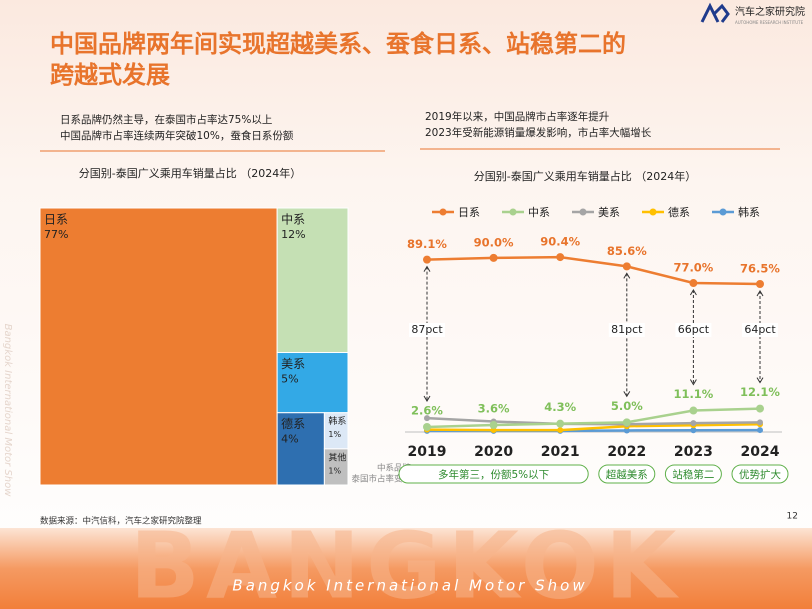 The height and width of the screenshot is (609, 812). Describe the element at coordinates (627, 406) in the screenshot. I see `data-label: 5.0%` at that location.